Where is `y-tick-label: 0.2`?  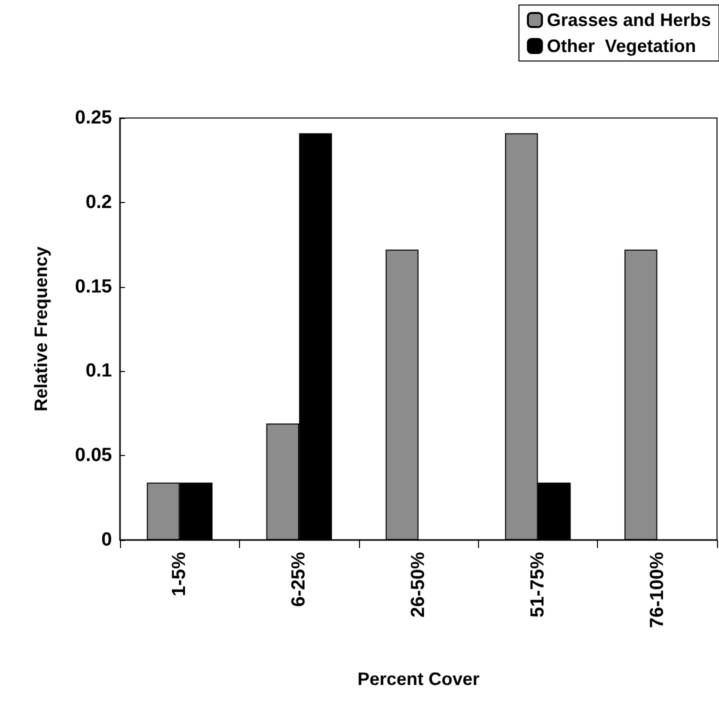 y-tick-label: 0.2 is located at coordinates (99, 202).